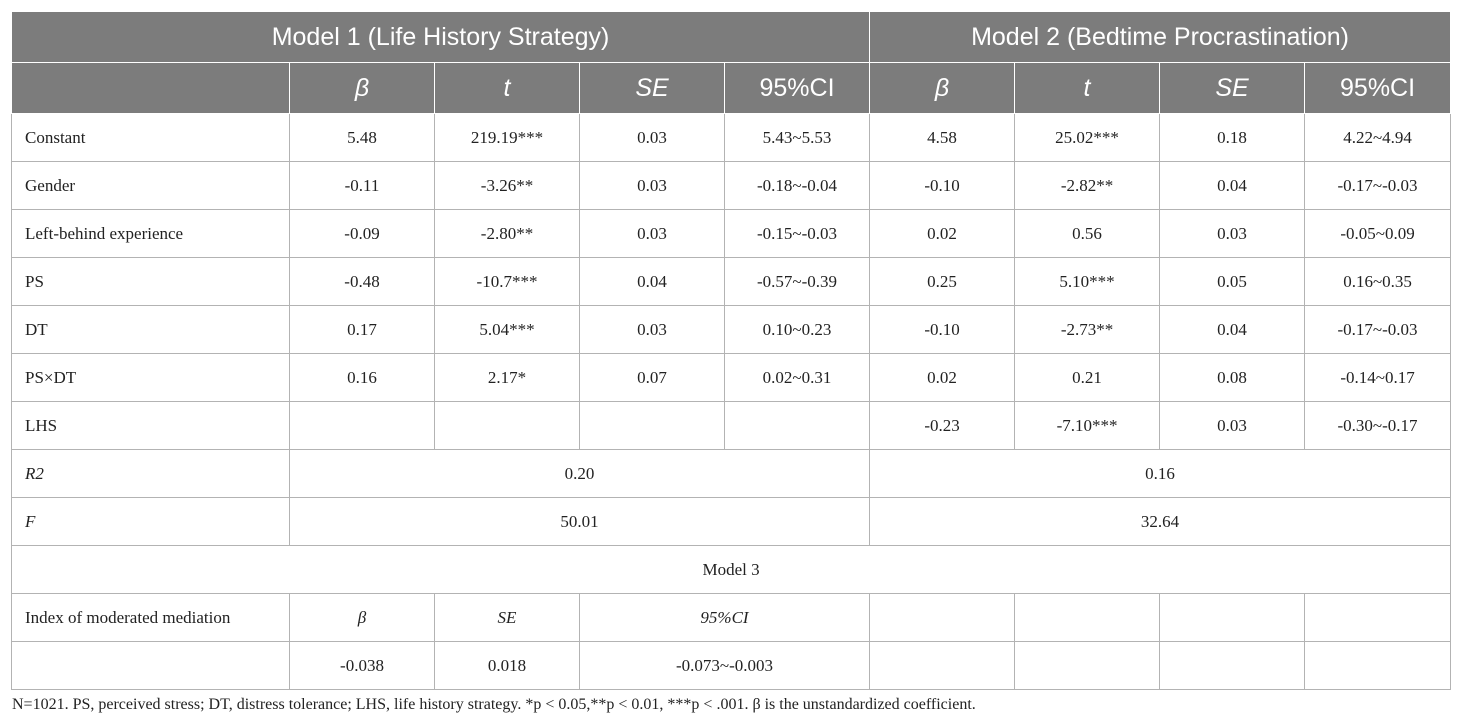 This screenshot has width=1460, height=728. What do you see at coordinates (797, 88) in the screenshot?
I see `m1-ci-header: 95%CI` at bounding box center [797, 88].